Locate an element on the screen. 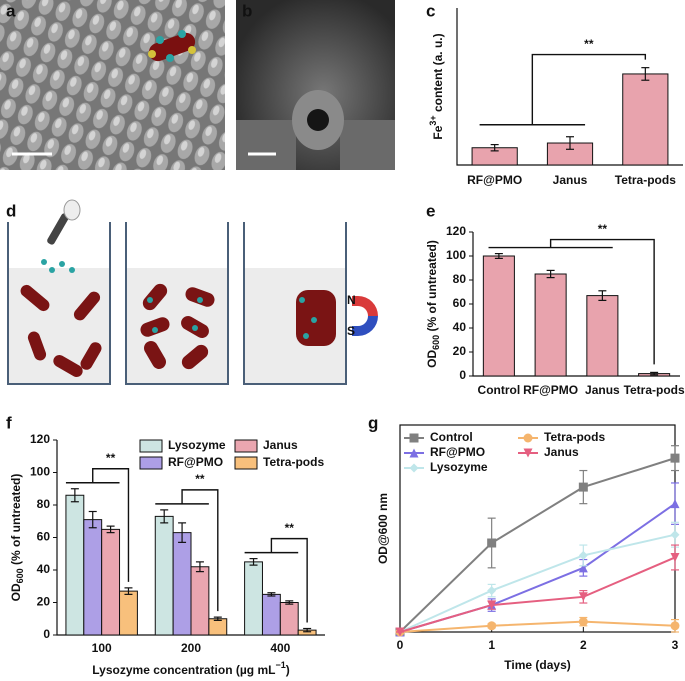 Image resolution: width=685 pixels, height=681 pixels. label-part: Time (days) is located at coordinates (537, 665).